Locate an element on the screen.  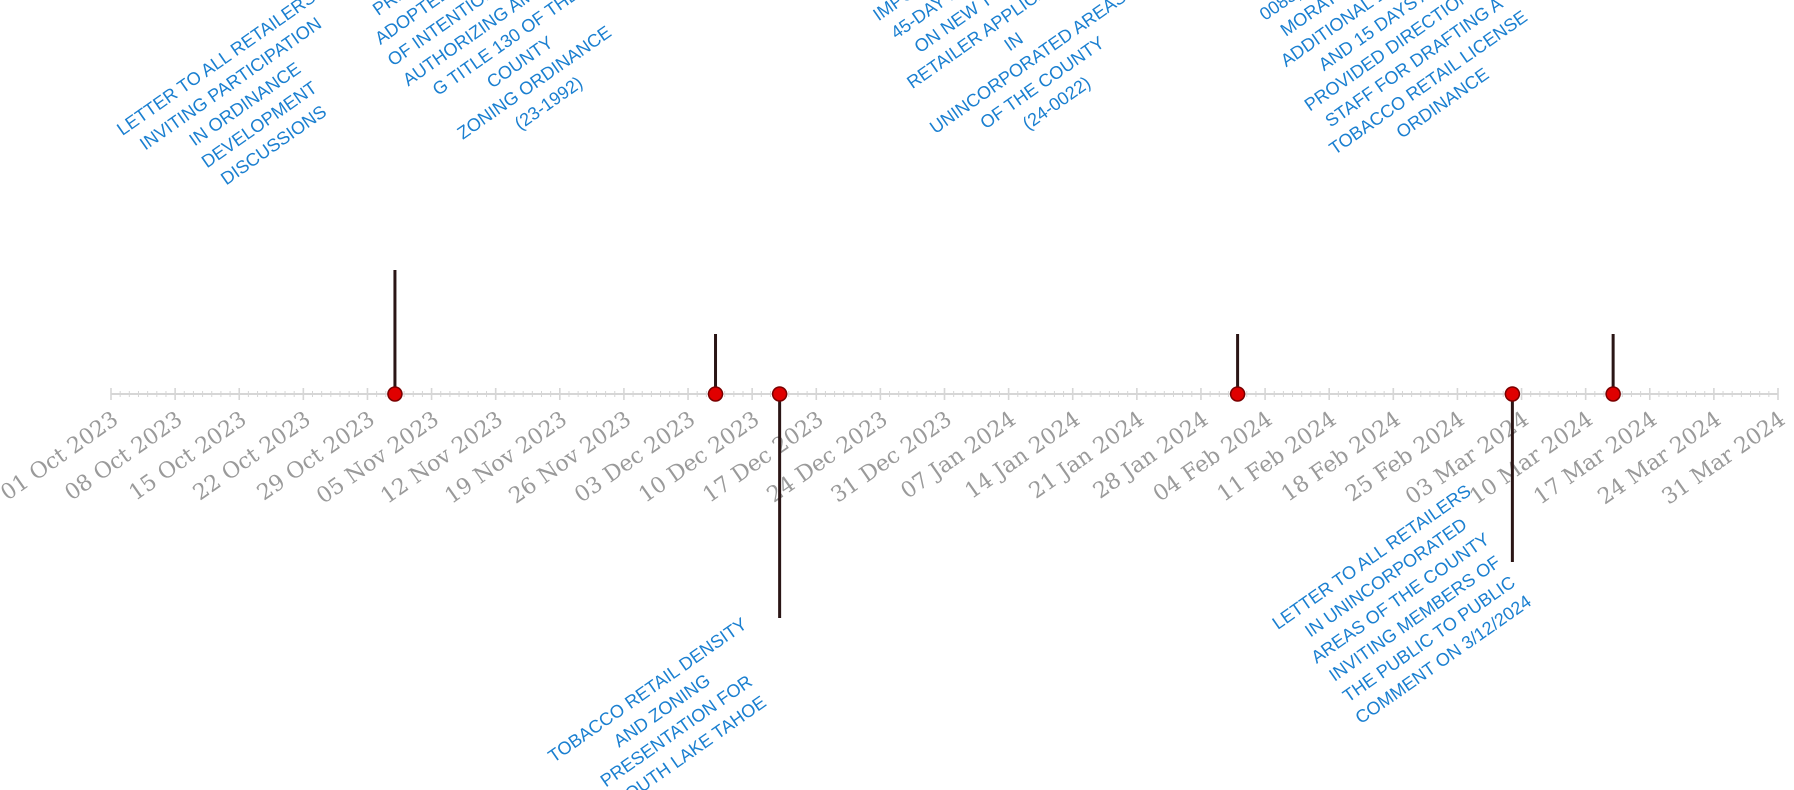
event-label-line: IN is located at coordinates (1013, 41).